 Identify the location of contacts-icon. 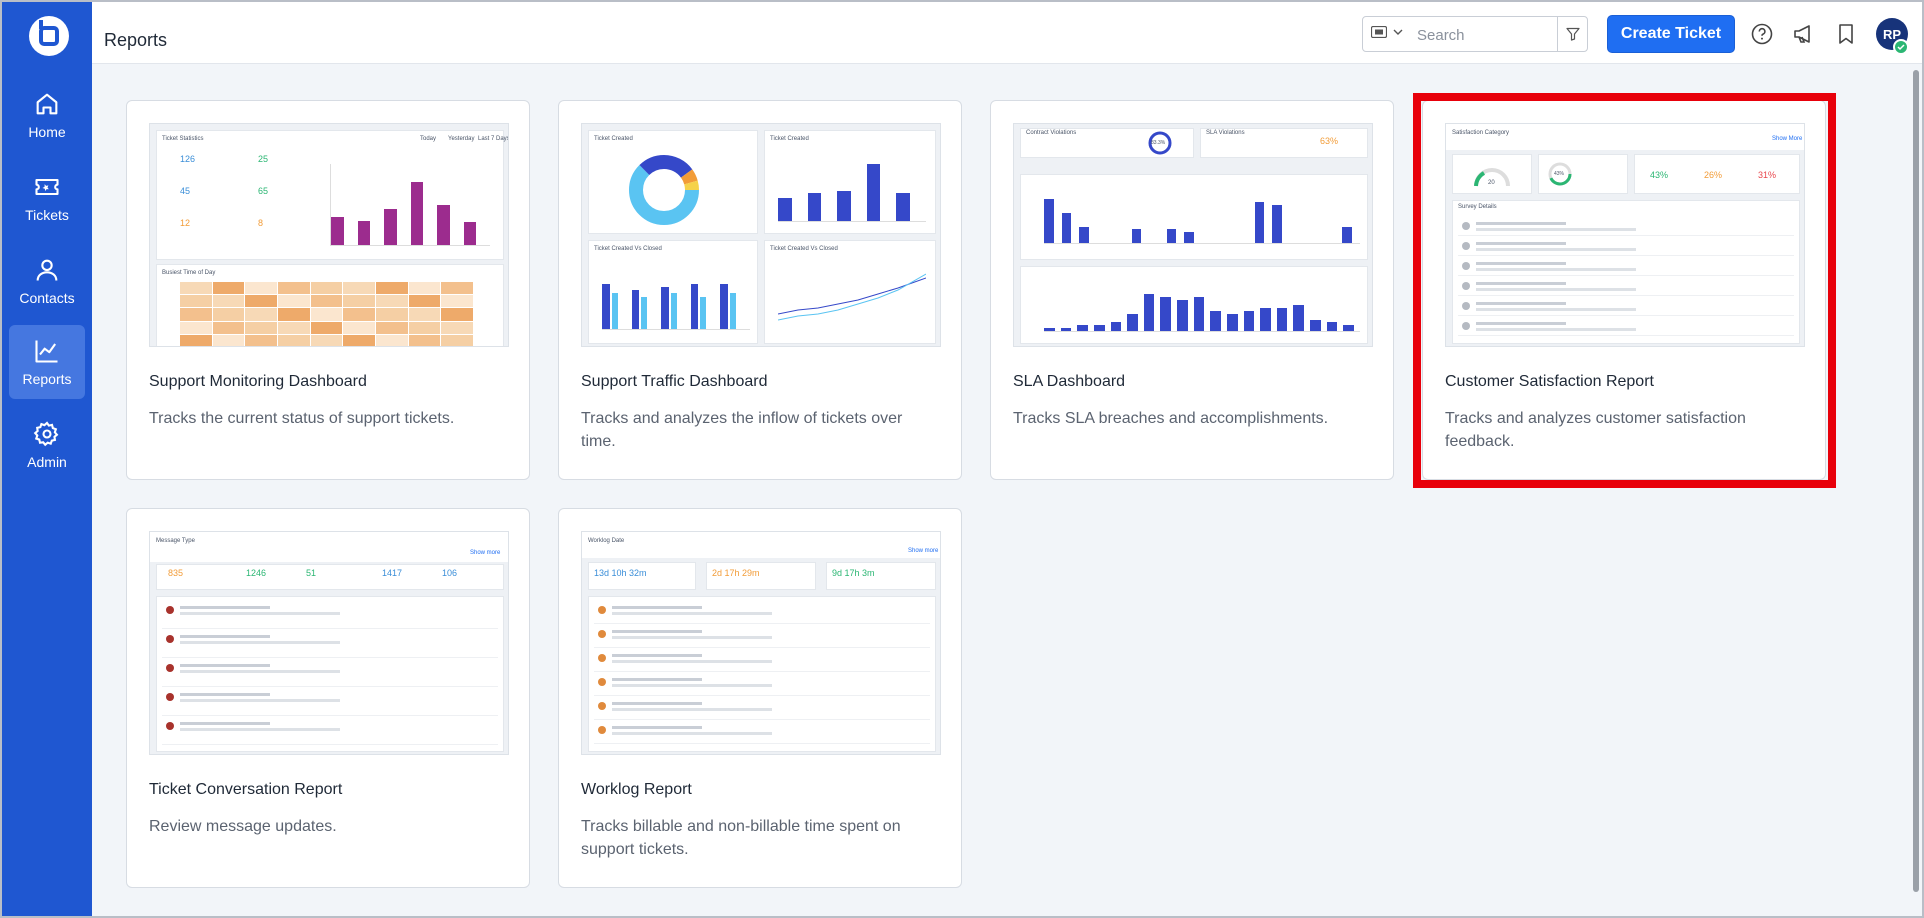
(47, 270).